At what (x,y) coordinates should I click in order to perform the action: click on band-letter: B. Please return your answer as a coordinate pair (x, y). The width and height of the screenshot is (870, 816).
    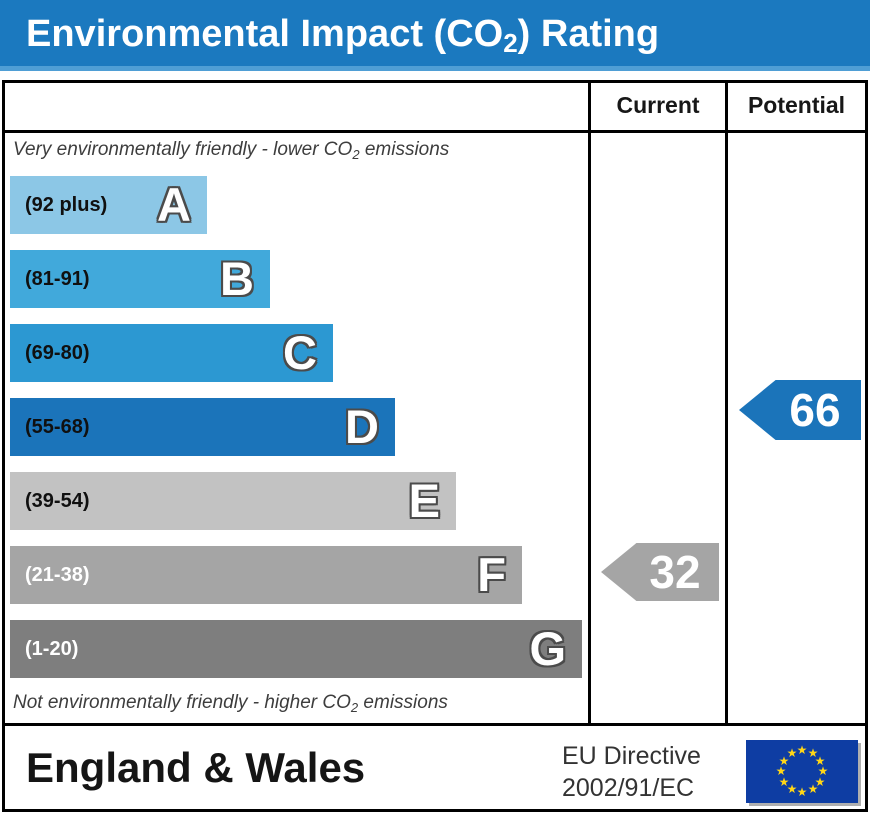
    Looking at the image, I should click on (237, 278).